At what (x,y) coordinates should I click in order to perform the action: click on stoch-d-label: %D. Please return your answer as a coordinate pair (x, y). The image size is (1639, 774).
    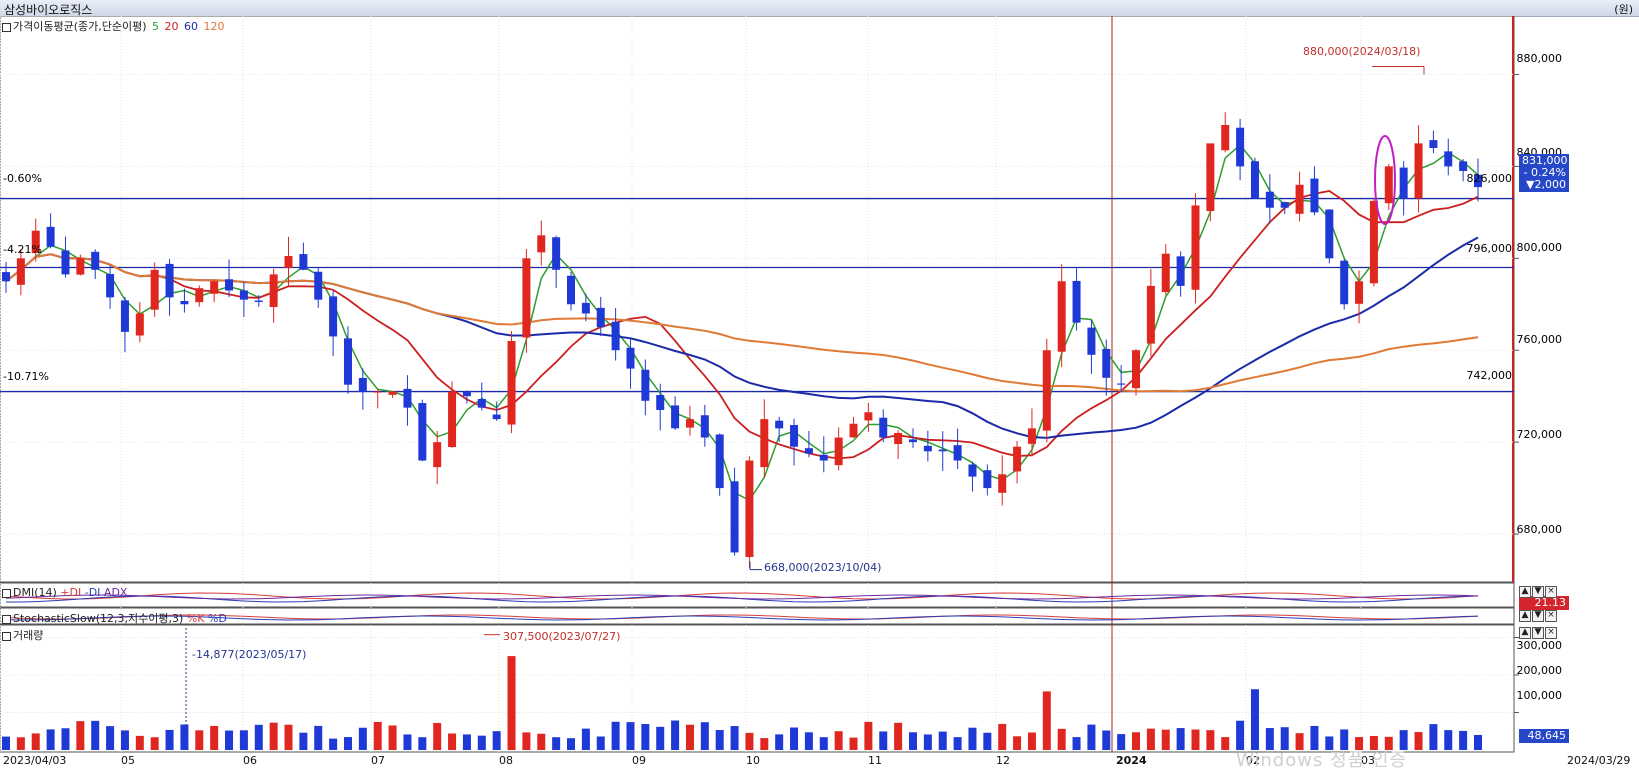
    Looking at the image, I should click on (217, 618).